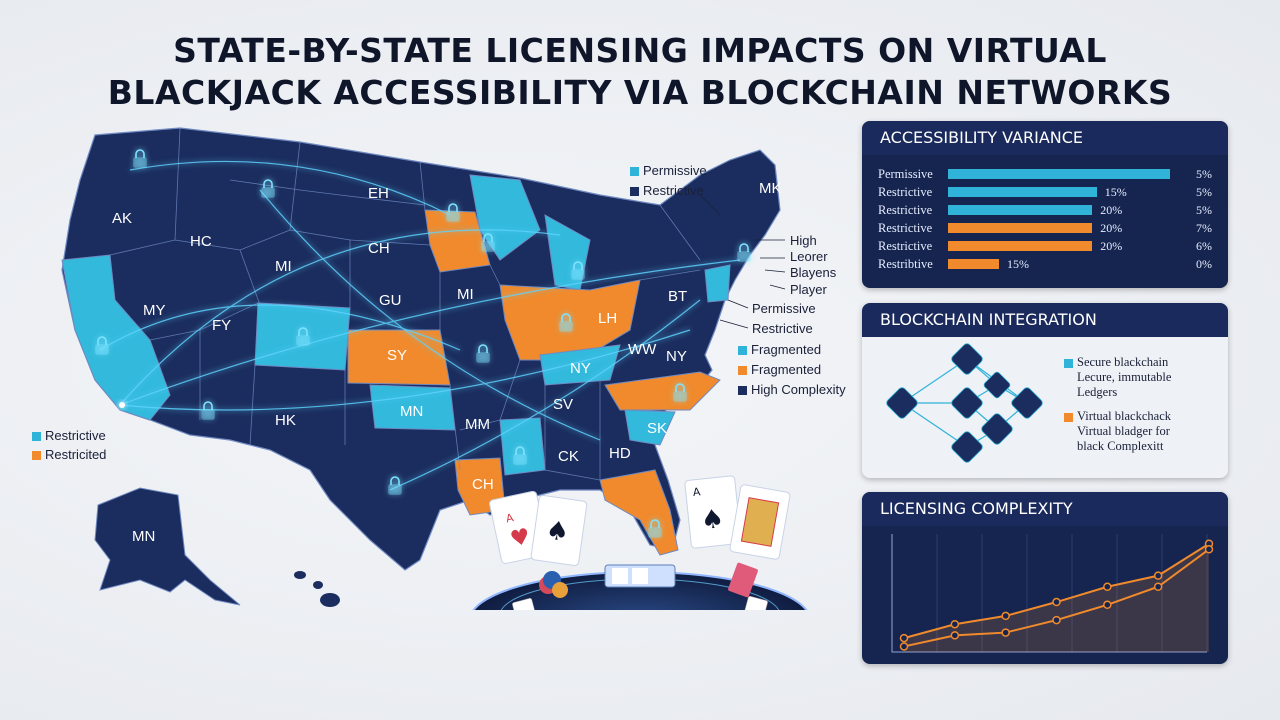 The image size is (1280, 720). What do you see at coordinates (563, 404) in the screenshot?
I see `state-code: SV` at bounding box center [563, 404].